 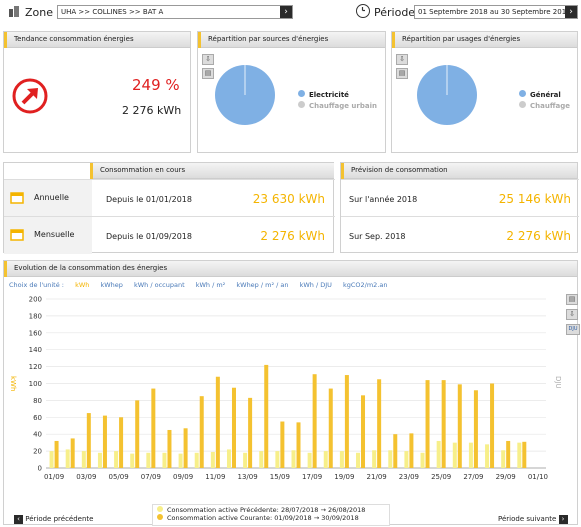 I want to click on legend-label: Chauffage urbain, so click(x=343, y=106).